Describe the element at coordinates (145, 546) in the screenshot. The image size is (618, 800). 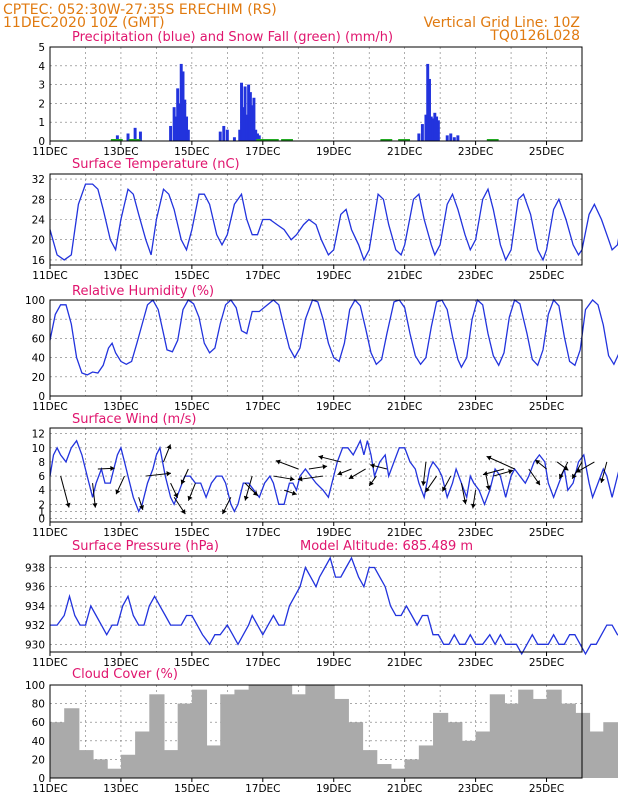
I see `panel-title: Surface Pressure (hPa)` at that location.